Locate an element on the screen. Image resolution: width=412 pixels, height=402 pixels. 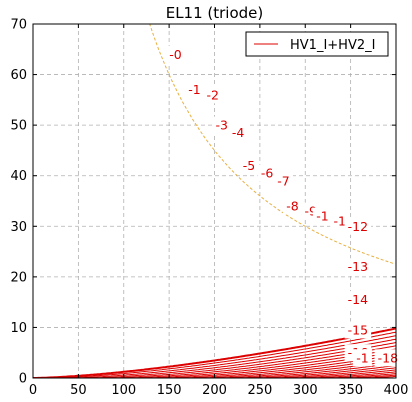
curve-label: -15 is located at coordinates (358, 329).